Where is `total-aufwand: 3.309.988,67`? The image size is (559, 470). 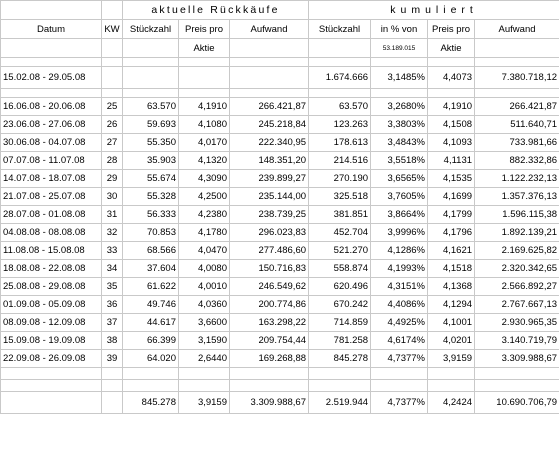 total-aufwand: 3.309.988,67 is located at coordinates (269, 402).